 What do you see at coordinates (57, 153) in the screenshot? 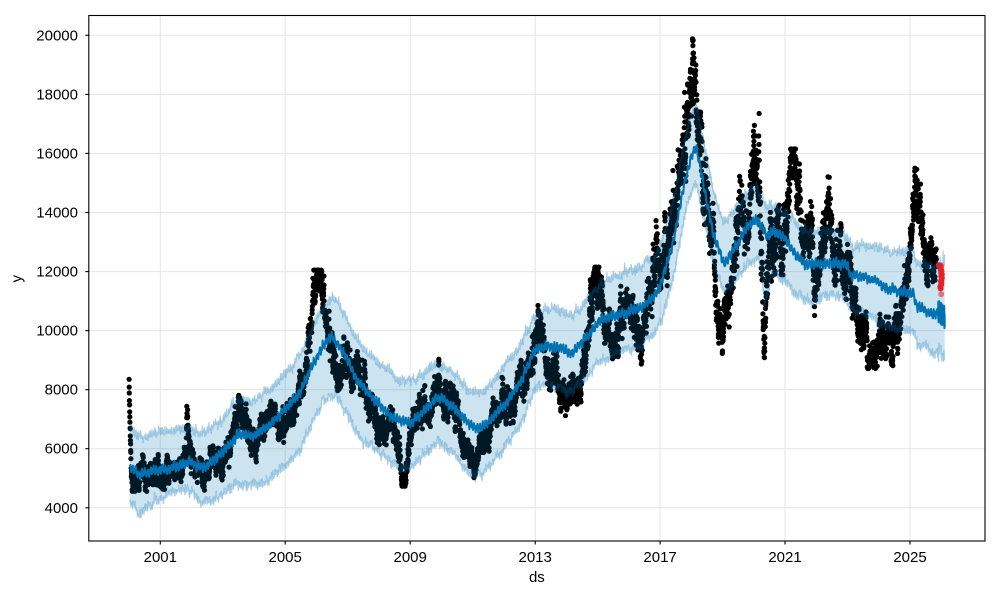
I see `svg-text: 16000` at bounding box center [57, 153].